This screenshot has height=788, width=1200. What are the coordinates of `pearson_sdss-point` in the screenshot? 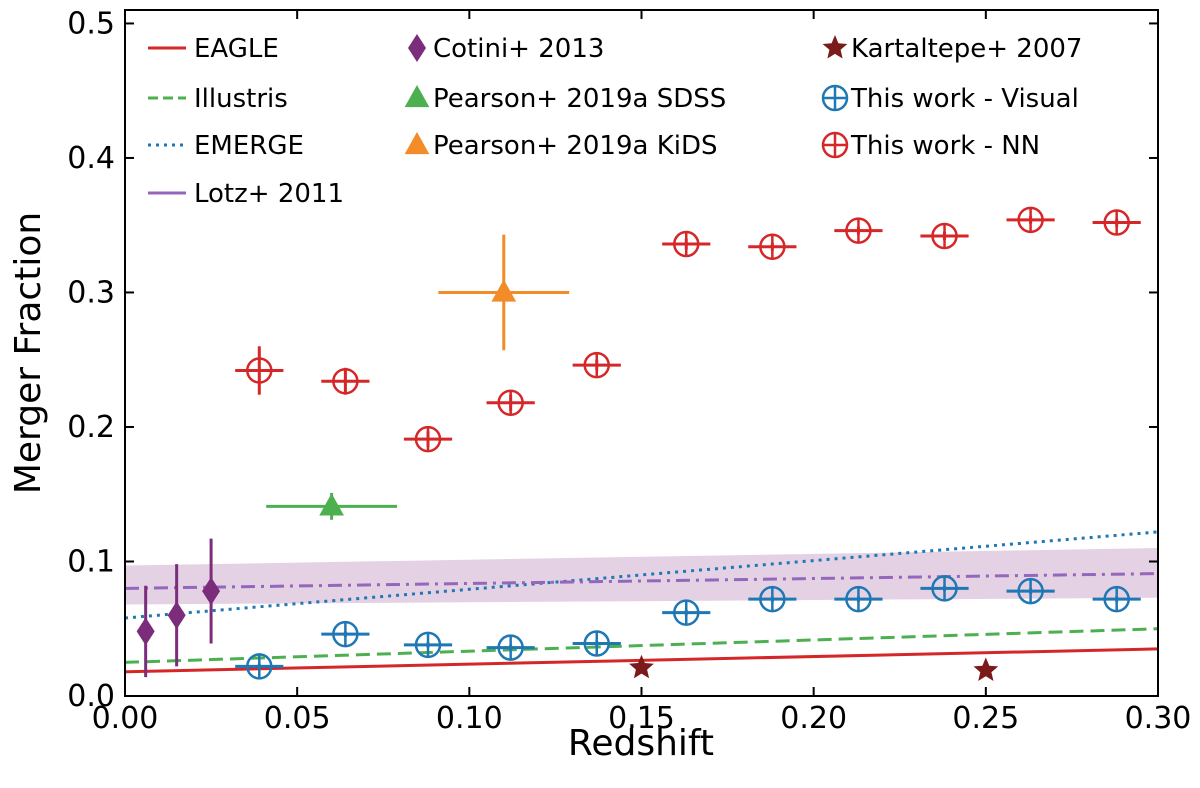 It's located at (332, 506).